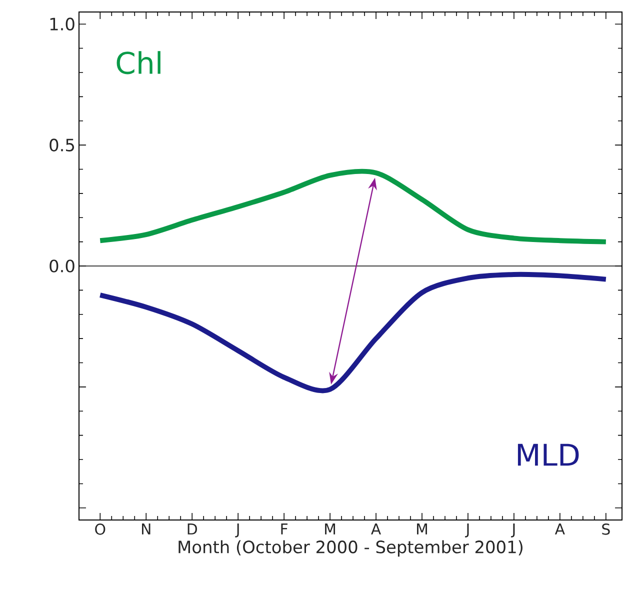 This screenshot has height=604, width=629. I want to click on y-tick-label: 0.0, so click(62, 266).